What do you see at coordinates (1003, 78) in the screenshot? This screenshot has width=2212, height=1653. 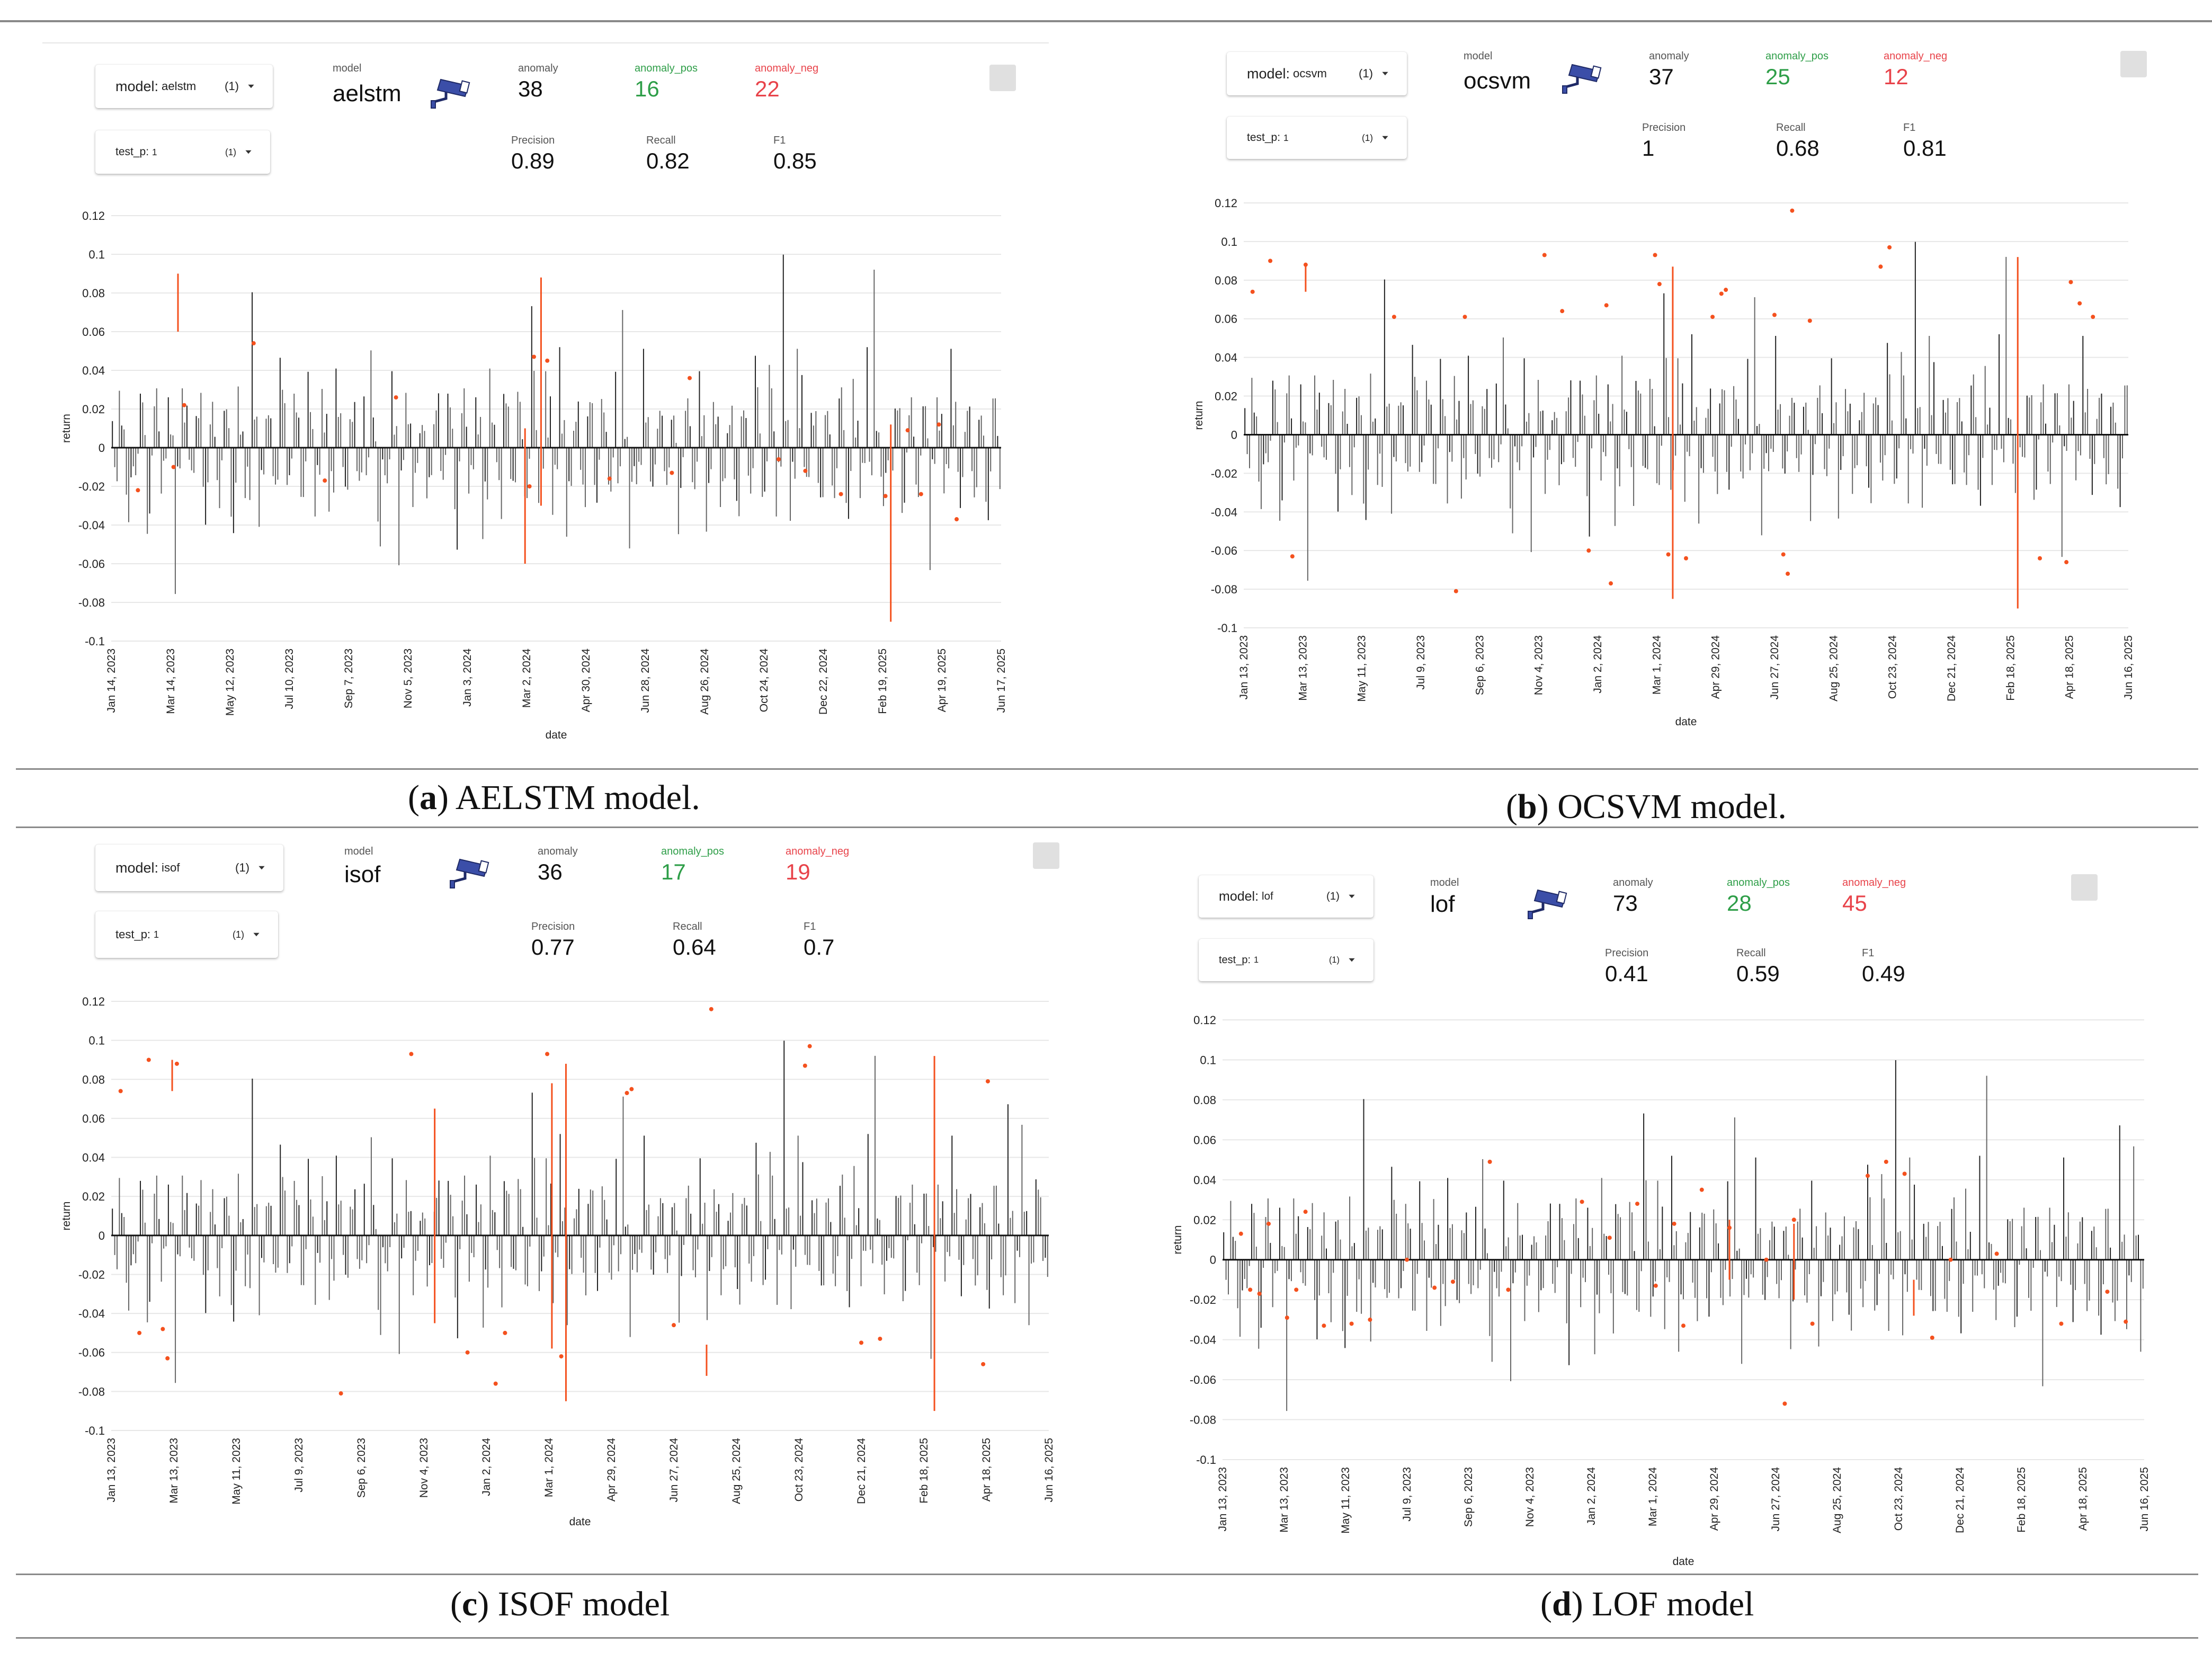 I see `panel-a-toggle-square` at bounding box center [1003, 78].